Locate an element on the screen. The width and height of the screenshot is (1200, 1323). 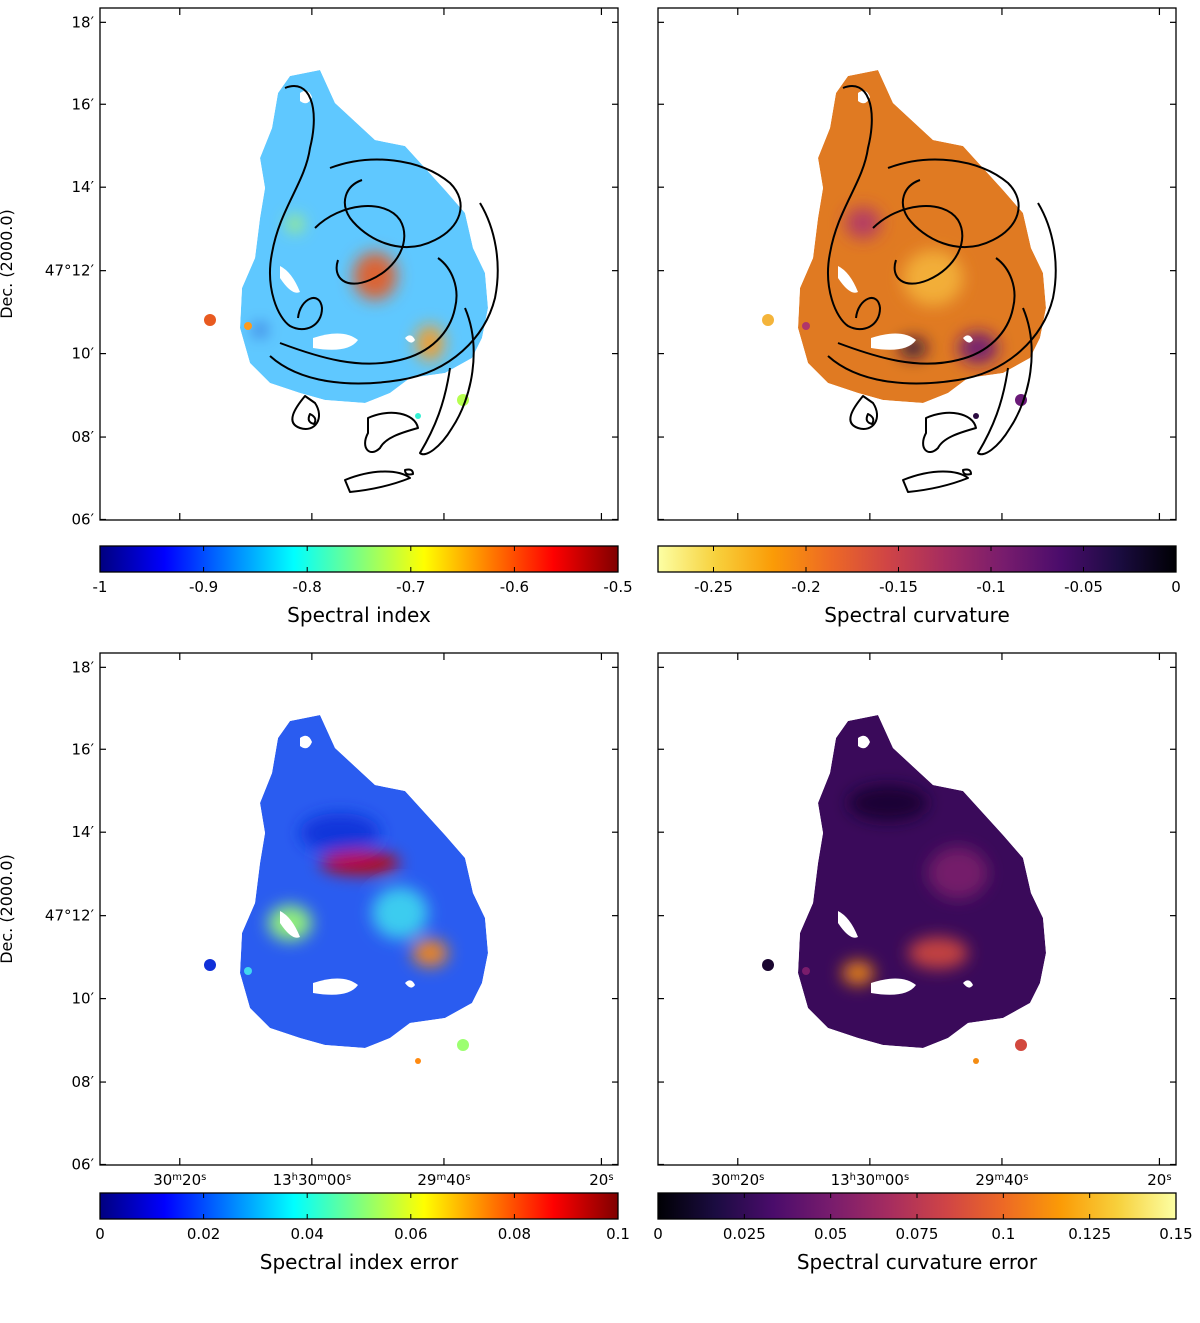
colorbar-tick-label-3: 0.075 is located at coordinates (917, 1234).